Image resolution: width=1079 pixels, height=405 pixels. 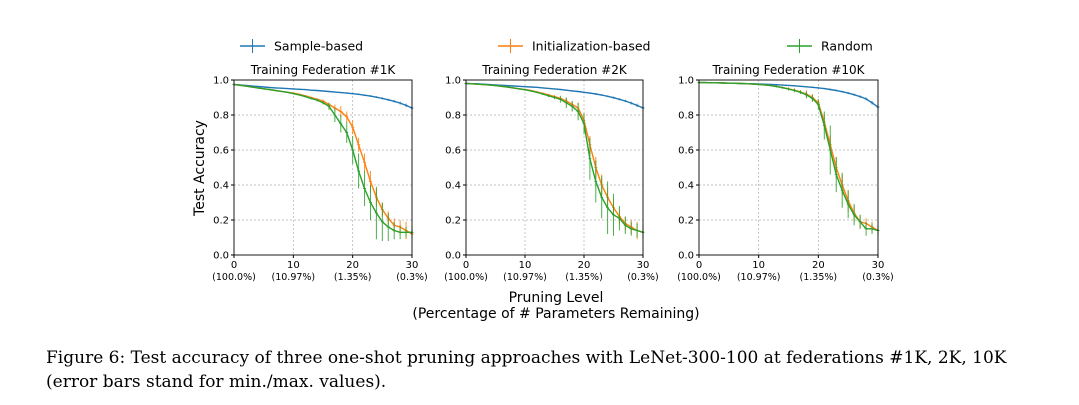 I want to click on legend-entry: Initialization-based, so click(x=574, y=46).